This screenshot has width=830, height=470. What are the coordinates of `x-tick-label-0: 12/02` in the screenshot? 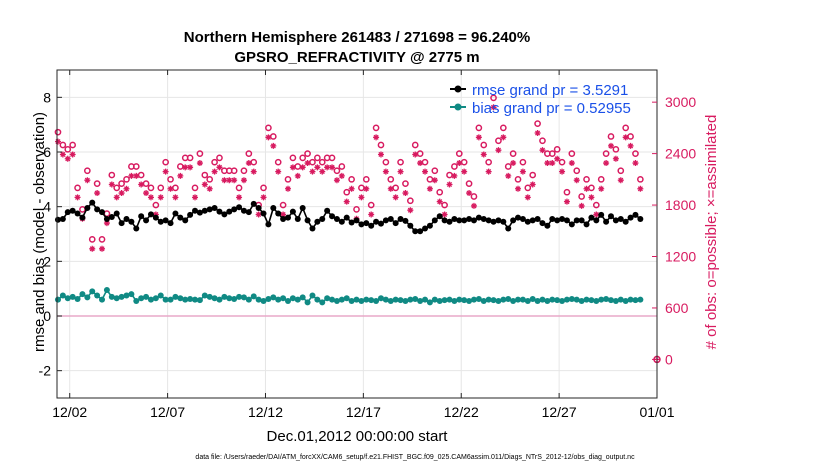 It's located at (69, 412).